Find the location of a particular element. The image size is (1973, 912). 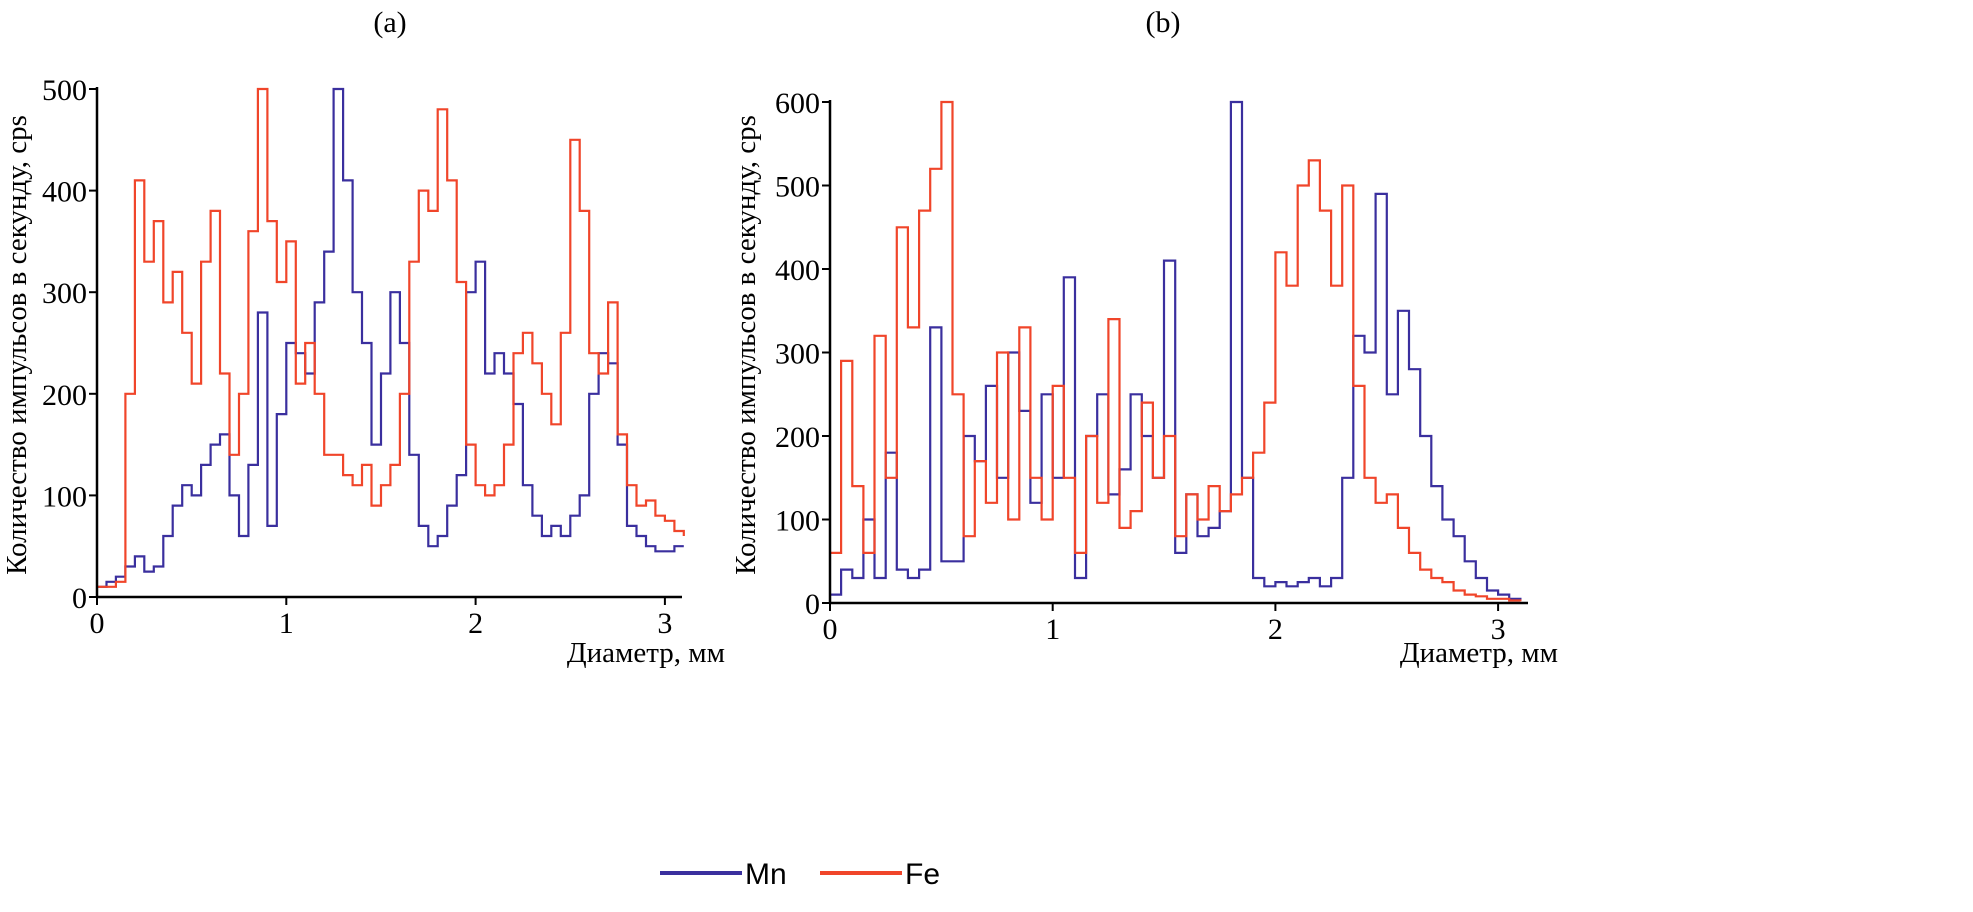

legend-label-mn: Mn is located at coordinates (766, 874).